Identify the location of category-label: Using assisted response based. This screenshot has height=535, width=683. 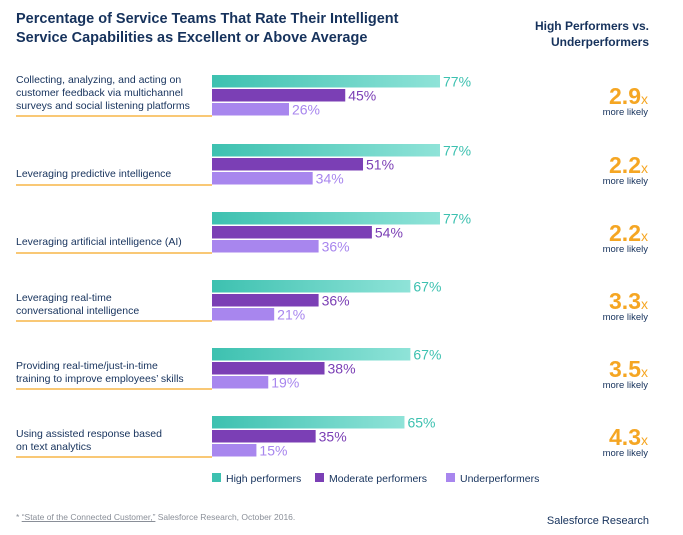
(89, 434).